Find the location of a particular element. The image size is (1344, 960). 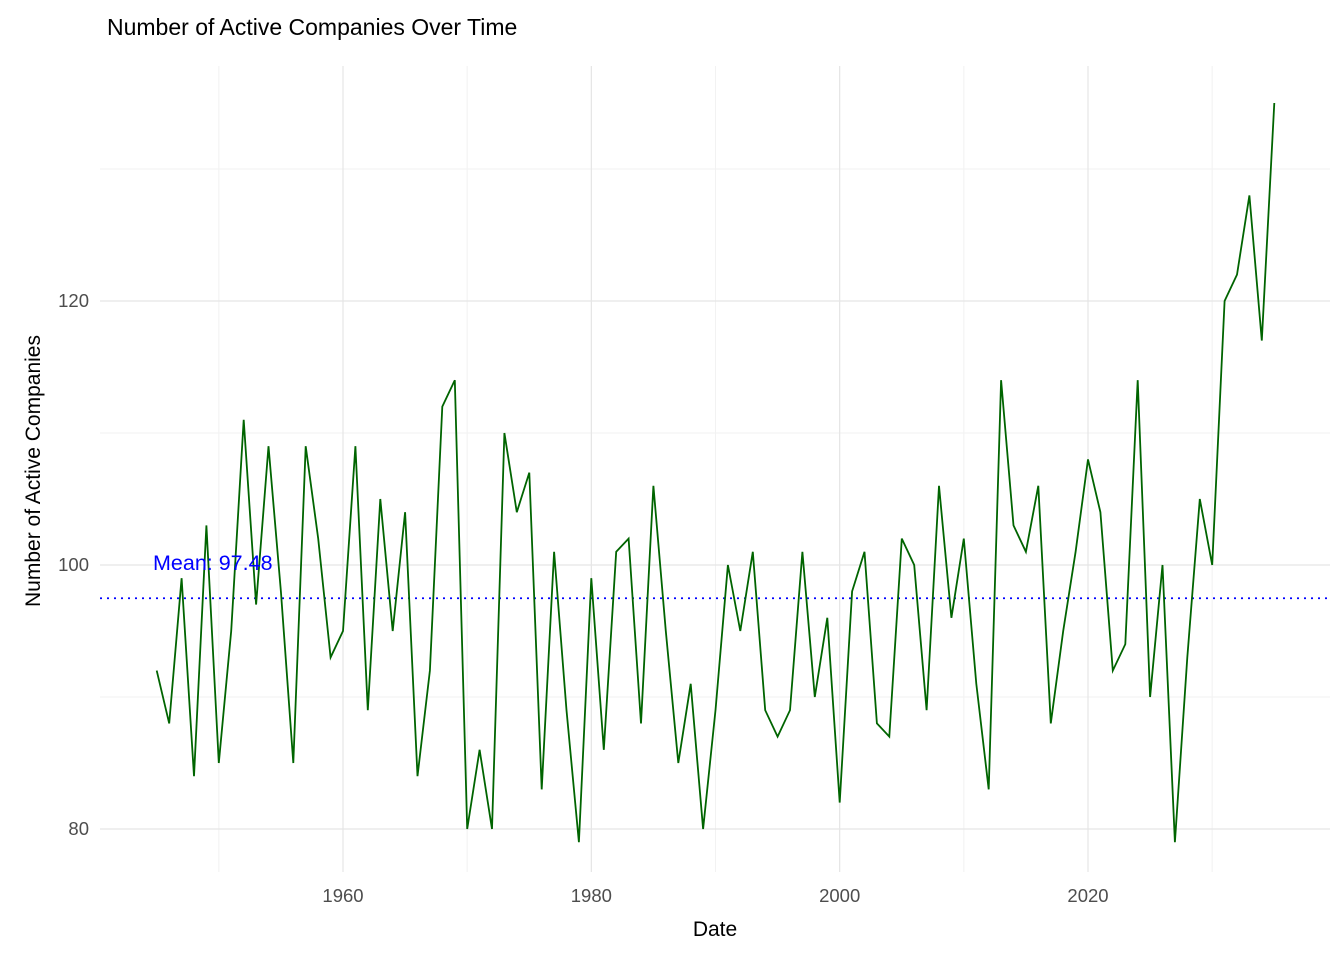

y-tick-label: 100 is located at coordinates (73, 564).